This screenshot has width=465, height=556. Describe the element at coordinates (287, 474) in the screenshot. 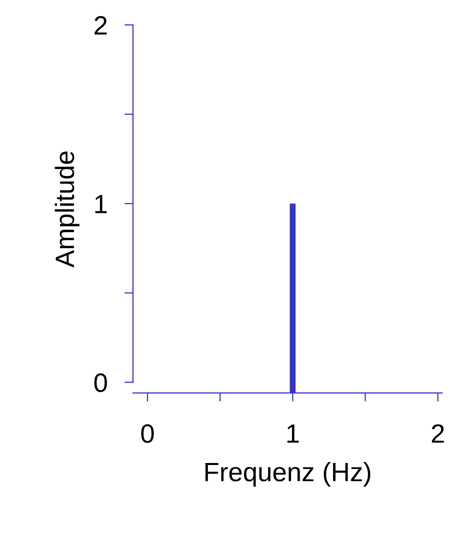

I see `x-axis-title: Frequenz (Hz)` at that location.